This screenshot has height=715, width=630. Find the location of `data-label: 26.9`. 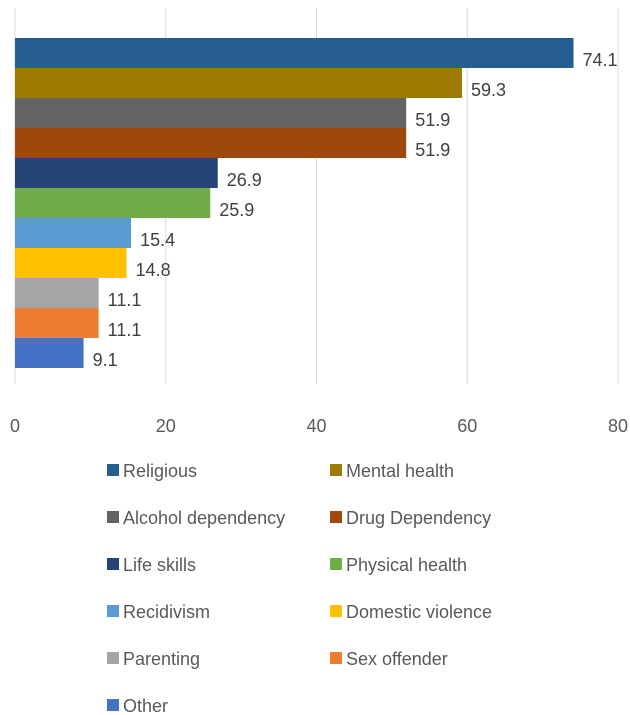

data-label: 26.9 is located at coordinates (244, 180).